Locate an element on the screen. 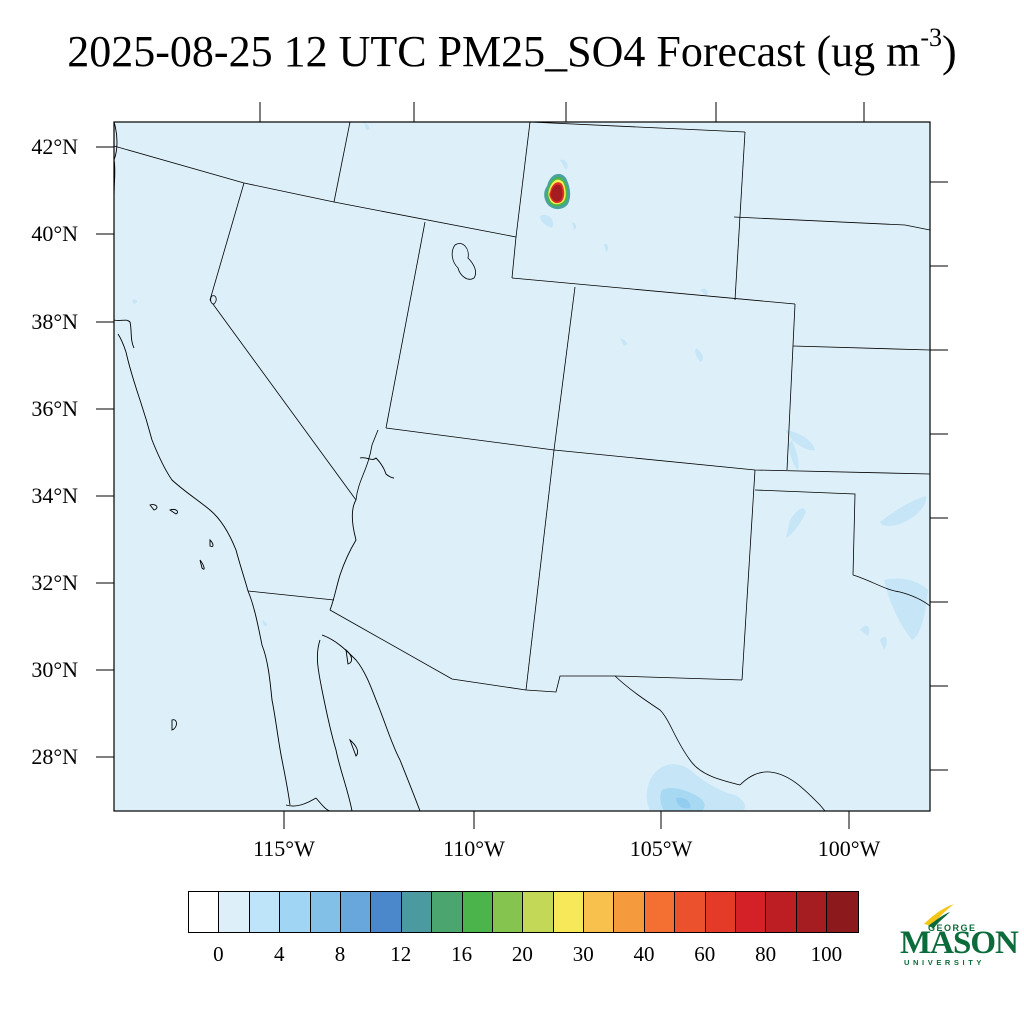  lon-label-115w: 115°W is located at coordinates (284, 848).